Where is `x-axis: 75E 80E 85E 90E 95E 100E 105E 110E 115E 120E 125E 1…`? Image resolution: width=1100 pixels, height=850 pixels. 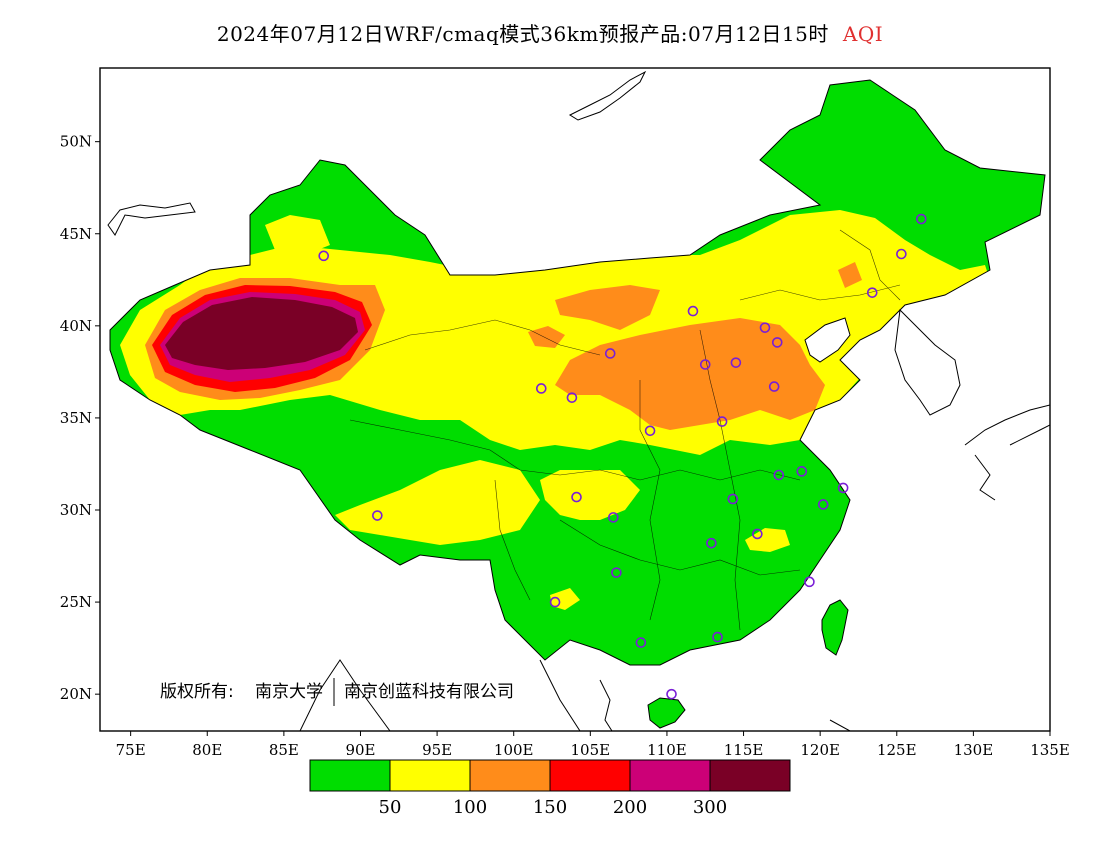 x-axis: 75E 80E 85E 90E 95E 100E 105E 110E 115E 120E 125E 1… is located at coordinates (593, 745).